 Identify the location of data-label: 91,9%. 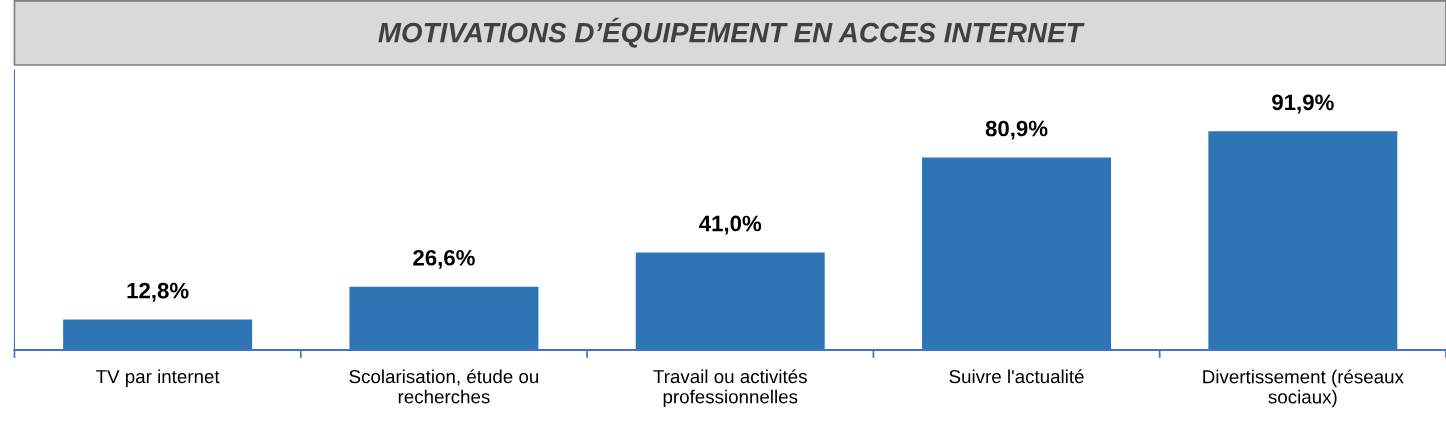
(1303, 104).